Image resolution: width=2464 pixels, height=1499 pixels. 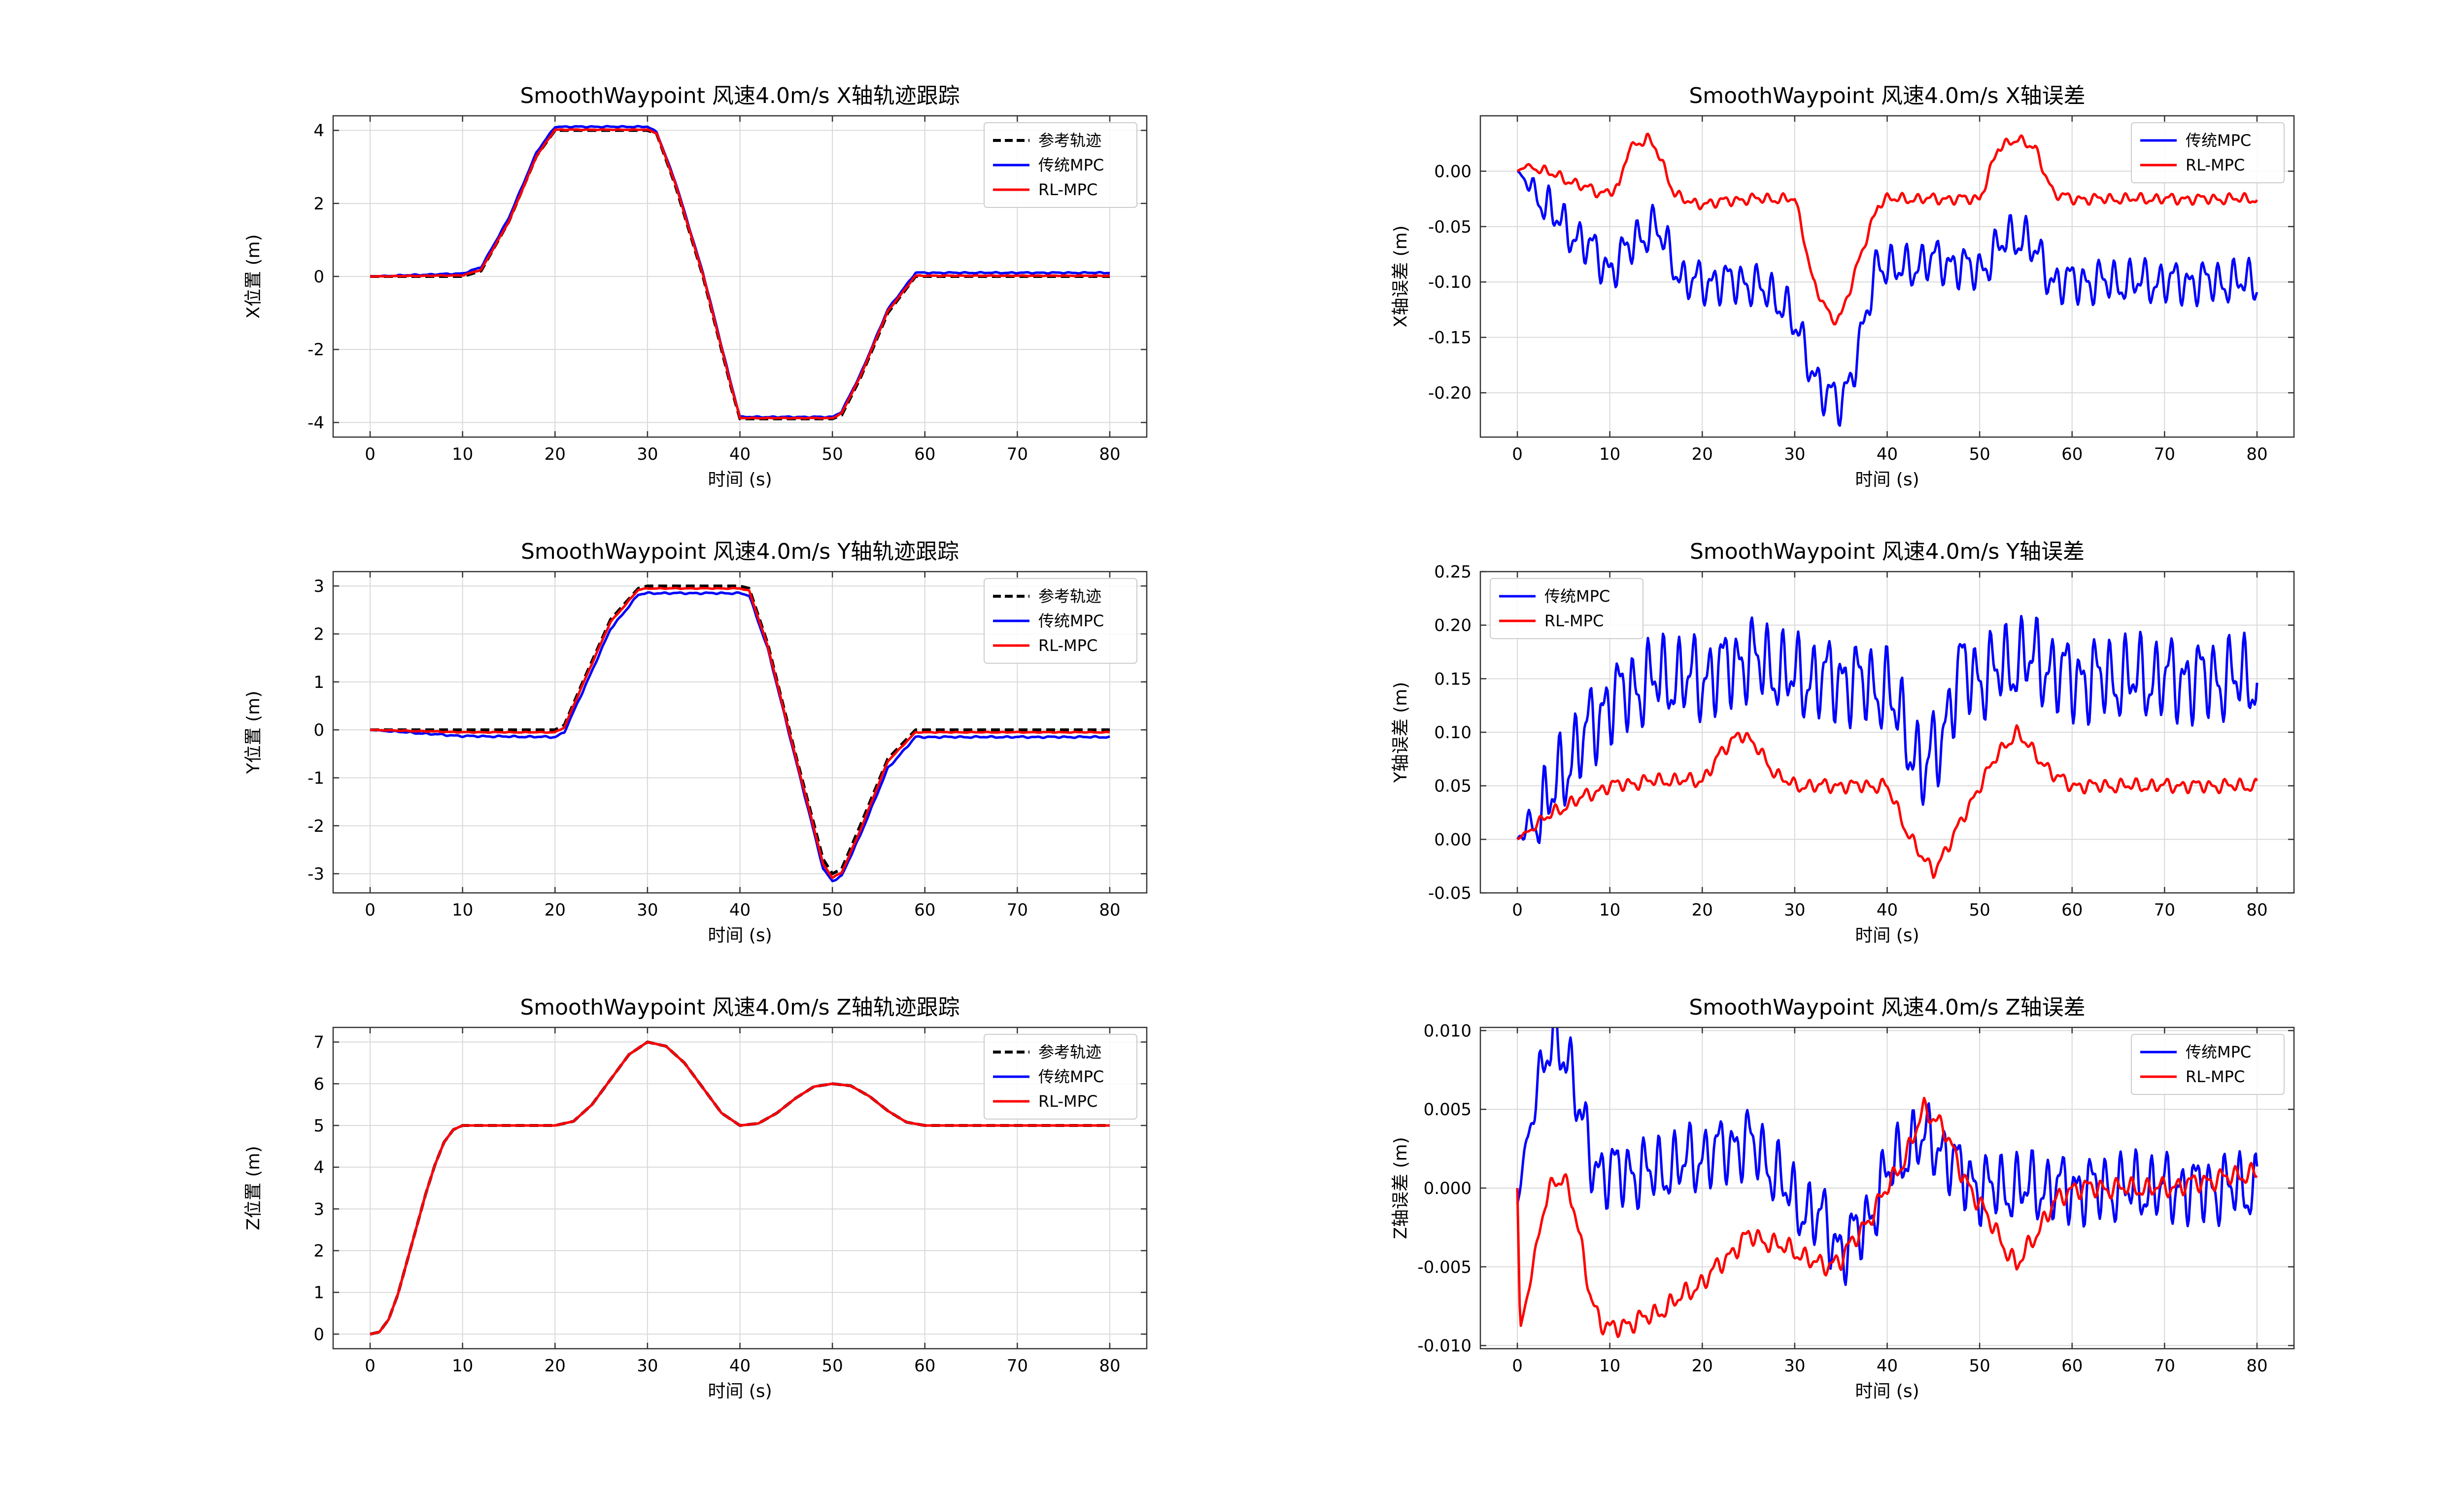 What do you see at coordinates (1453, 626) in the screenshot?
I see `y-tick-label: 0.20` at bounding box center [1453, 626].